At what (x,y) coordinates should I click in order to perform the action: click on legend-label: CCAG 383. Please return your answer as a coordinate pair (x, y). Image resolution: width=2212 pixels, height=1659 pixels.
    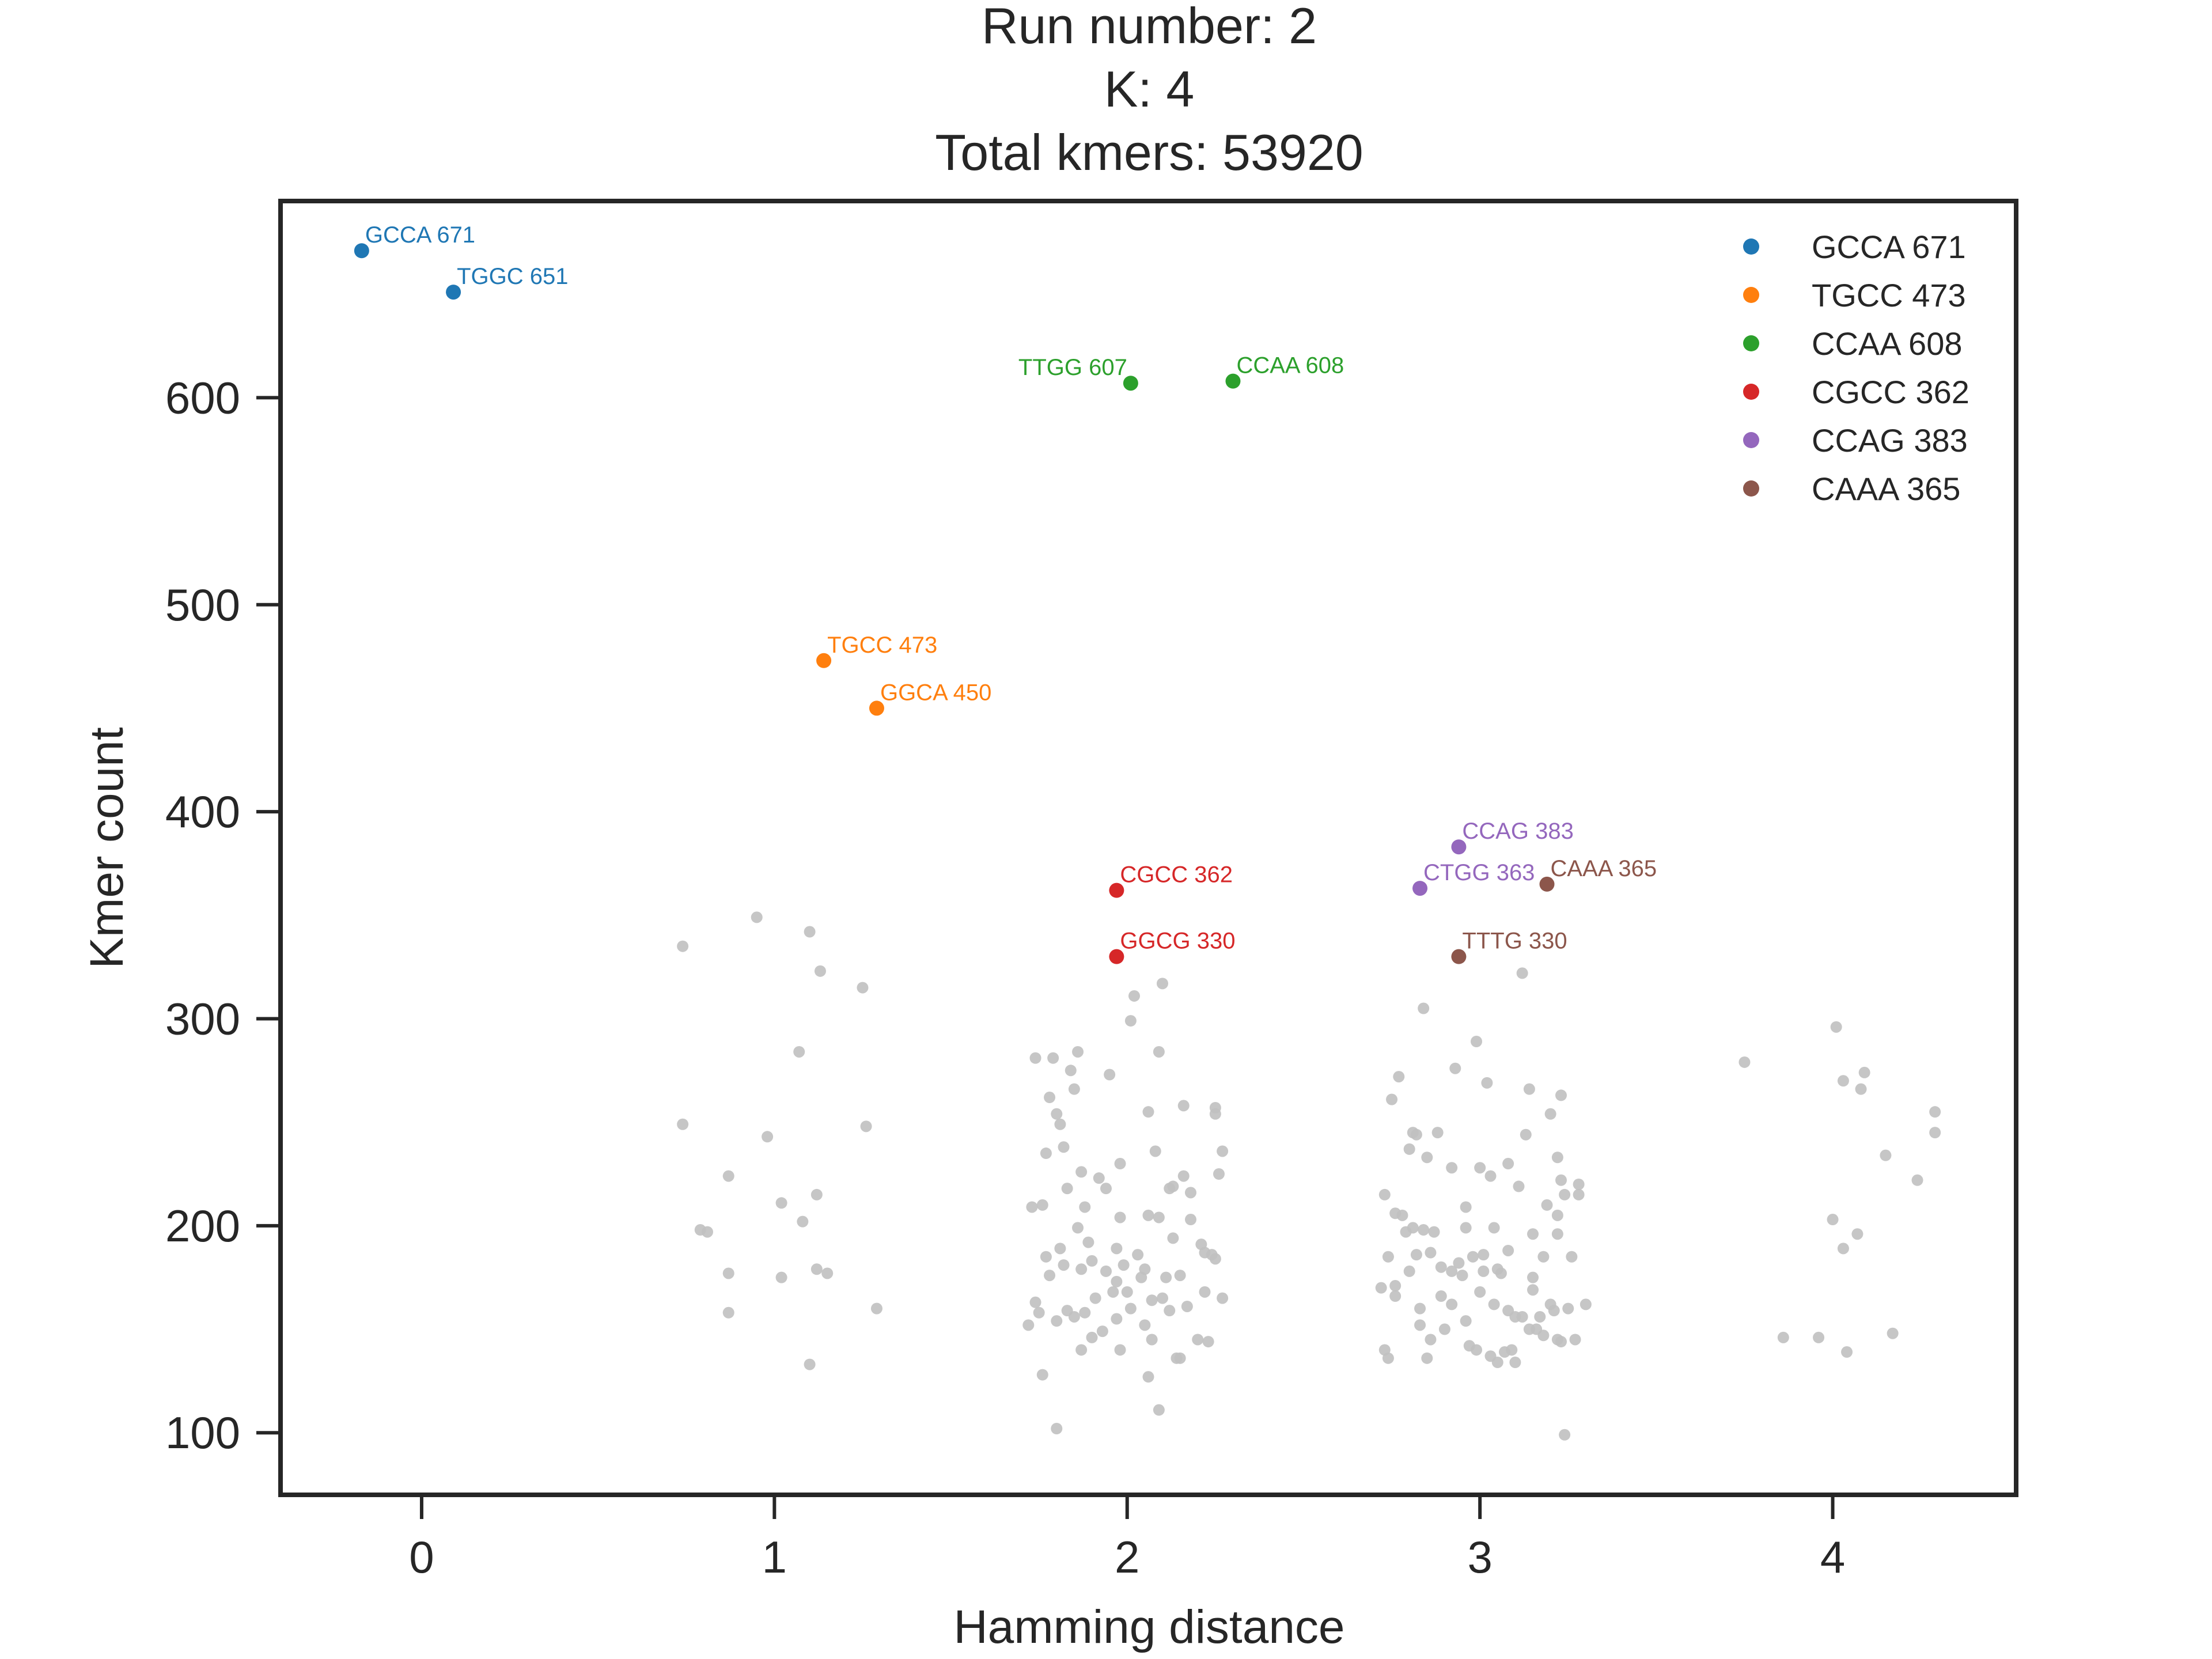
    Looking at the image, I should click on (1890, 440).